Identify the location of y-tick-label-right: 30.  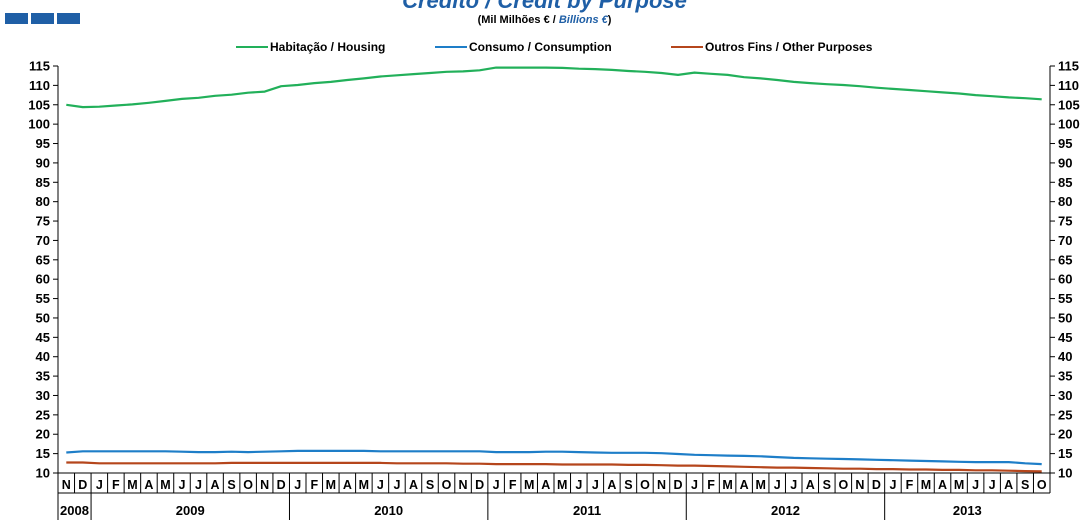
(1065, 395).